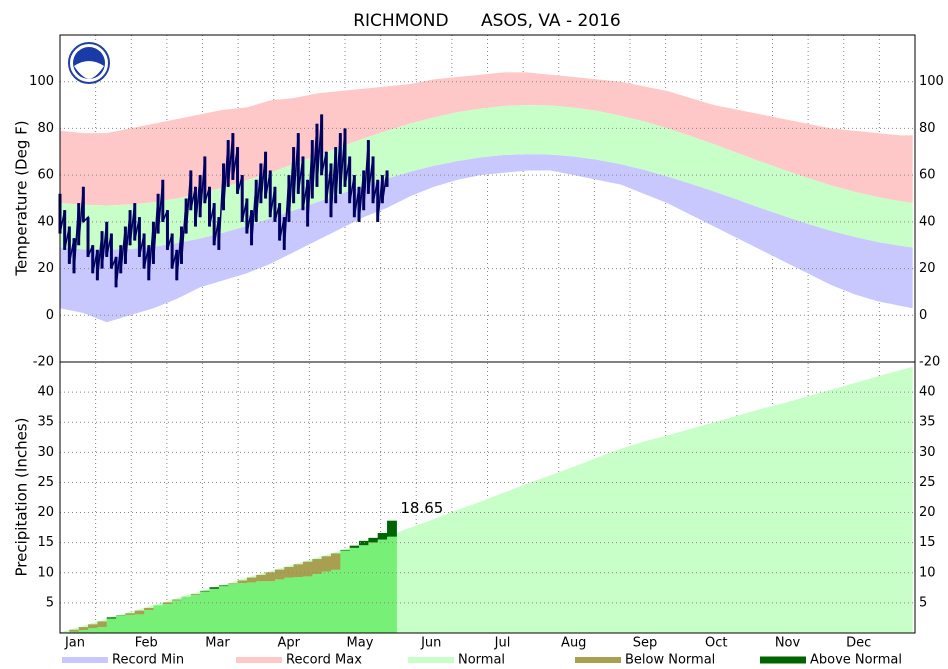  What do you see at coordinates (45, 452) in the screenshot?
I see `y-tick-label: 30` at bounding box center [45, 452].